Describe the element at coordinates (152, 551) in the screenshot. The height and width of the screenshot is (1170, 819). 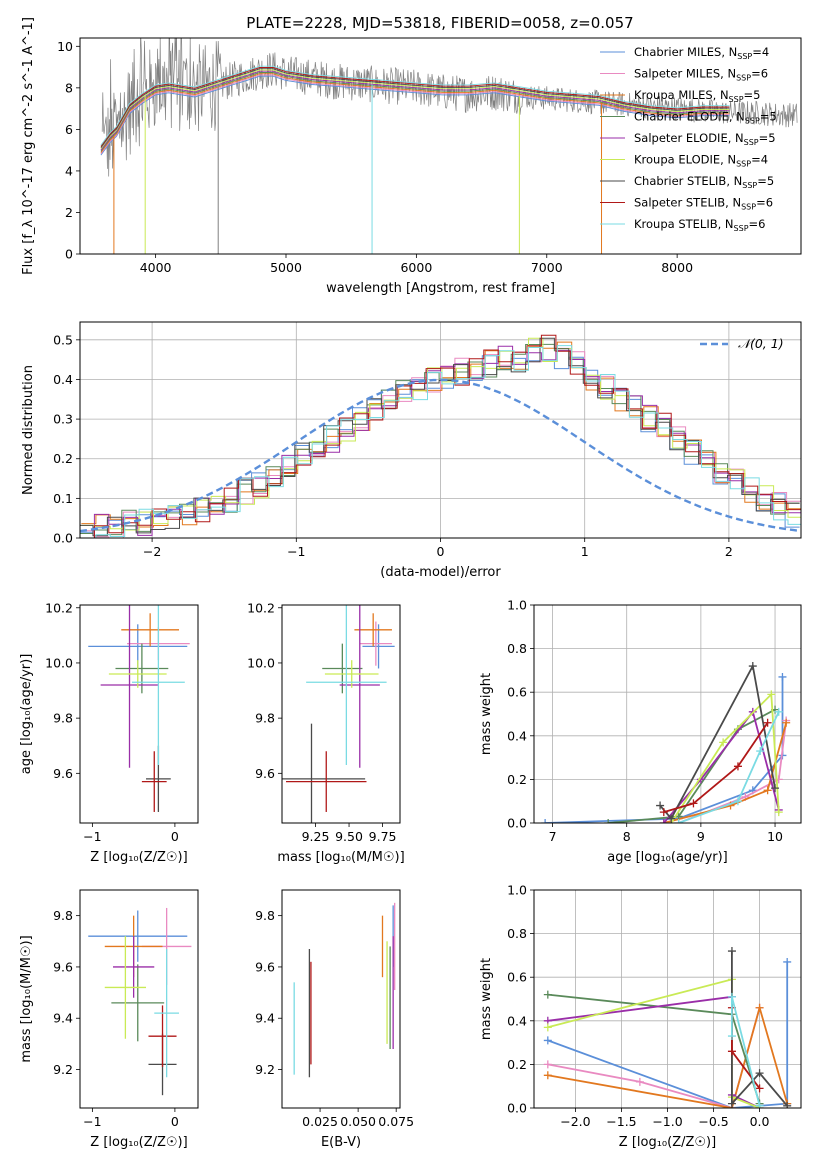
I see `x-tick-label: −2` at that location.